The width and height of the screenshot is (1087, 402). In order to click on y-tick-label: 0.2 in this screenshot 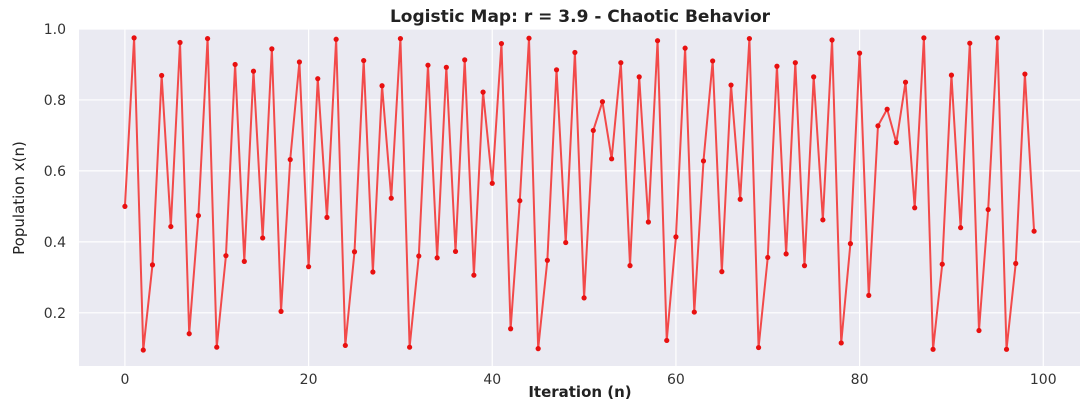, I will do `click(55, 314)`.